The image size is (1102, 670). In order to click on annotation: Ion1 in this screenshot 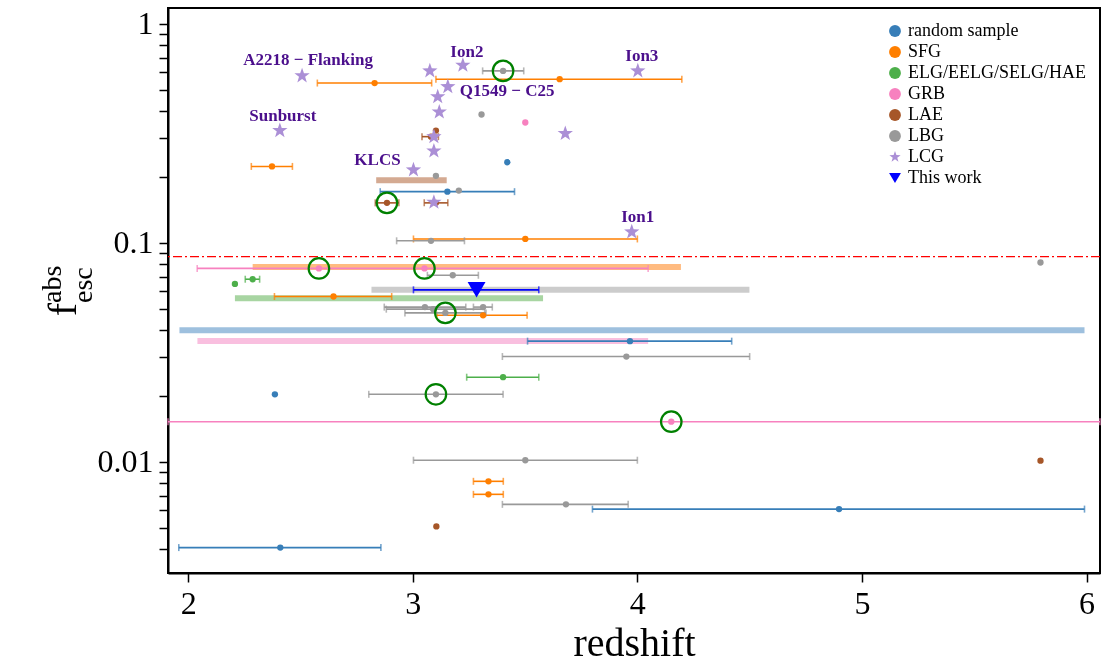, I will do `click(638, 216)`.